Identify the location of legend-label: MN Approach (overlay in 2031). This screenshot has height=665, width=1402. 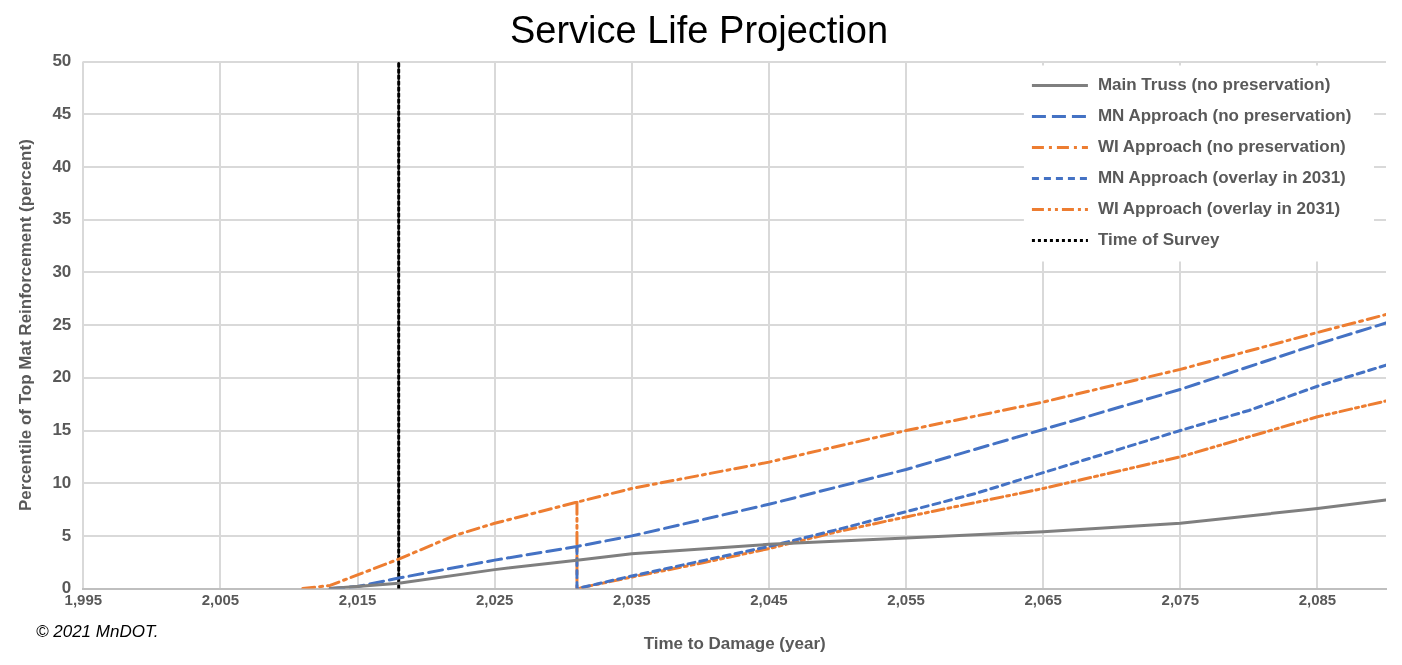
(1221, 178).